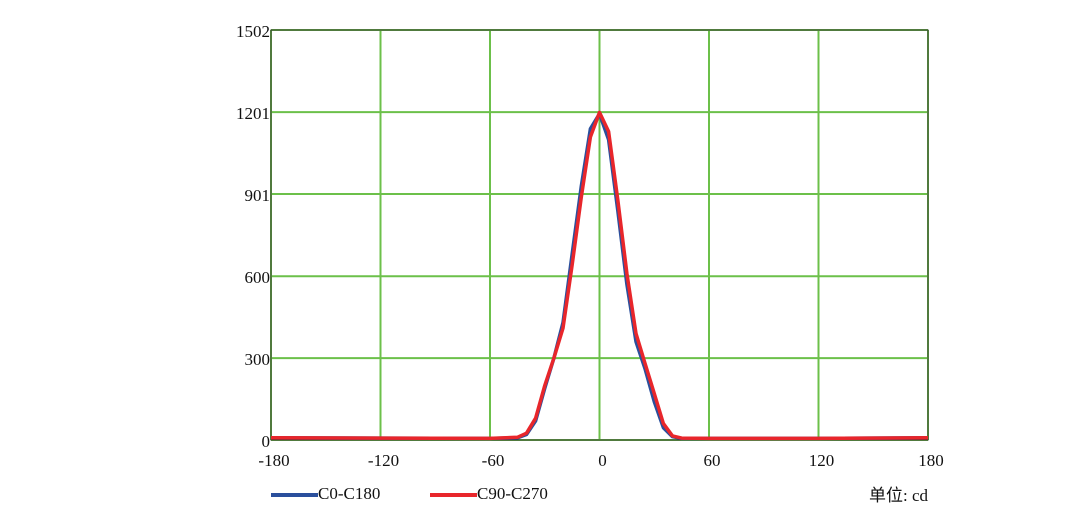 This screenshot has width=1087, height=529. Describe the element at coordinates (258, 359) in the screenshot. I see `y-tick-label: 300` at that location.